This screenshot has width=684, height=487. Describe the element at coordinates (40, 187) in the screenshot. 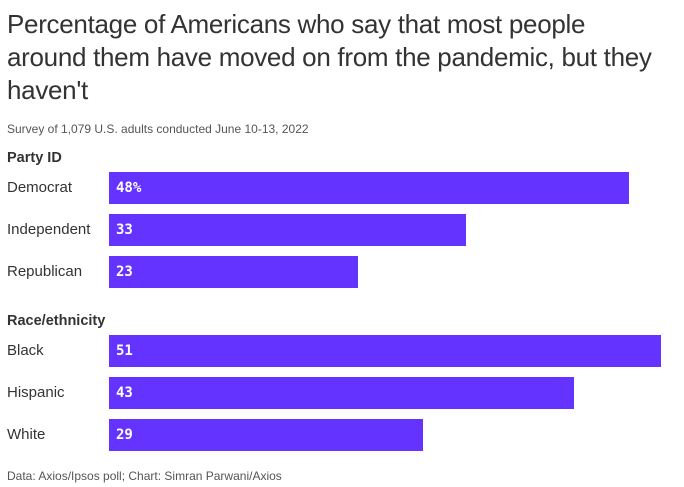

I see `category-label: Democrat` at that location.